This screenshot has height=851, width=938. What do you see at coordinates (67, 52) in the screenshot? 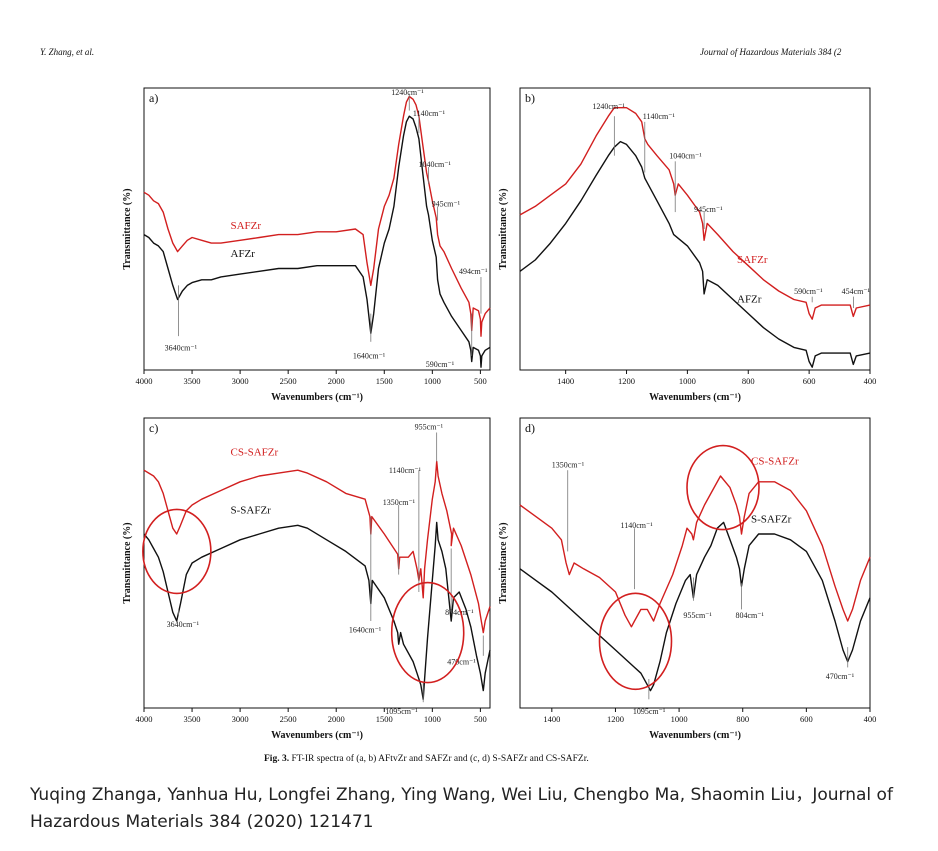
I see `running-header-left: Y. Zhang, et al.` at bounding box center [67, 52].